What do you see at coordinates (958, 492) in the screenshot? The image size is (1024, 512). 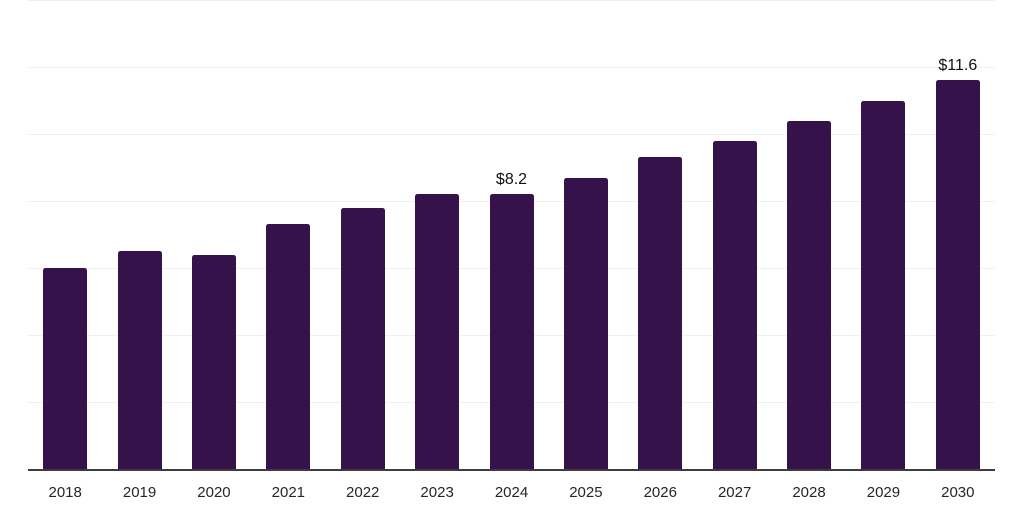 I see `x-tick-2030: 2030` at bounding box center [958, 492].